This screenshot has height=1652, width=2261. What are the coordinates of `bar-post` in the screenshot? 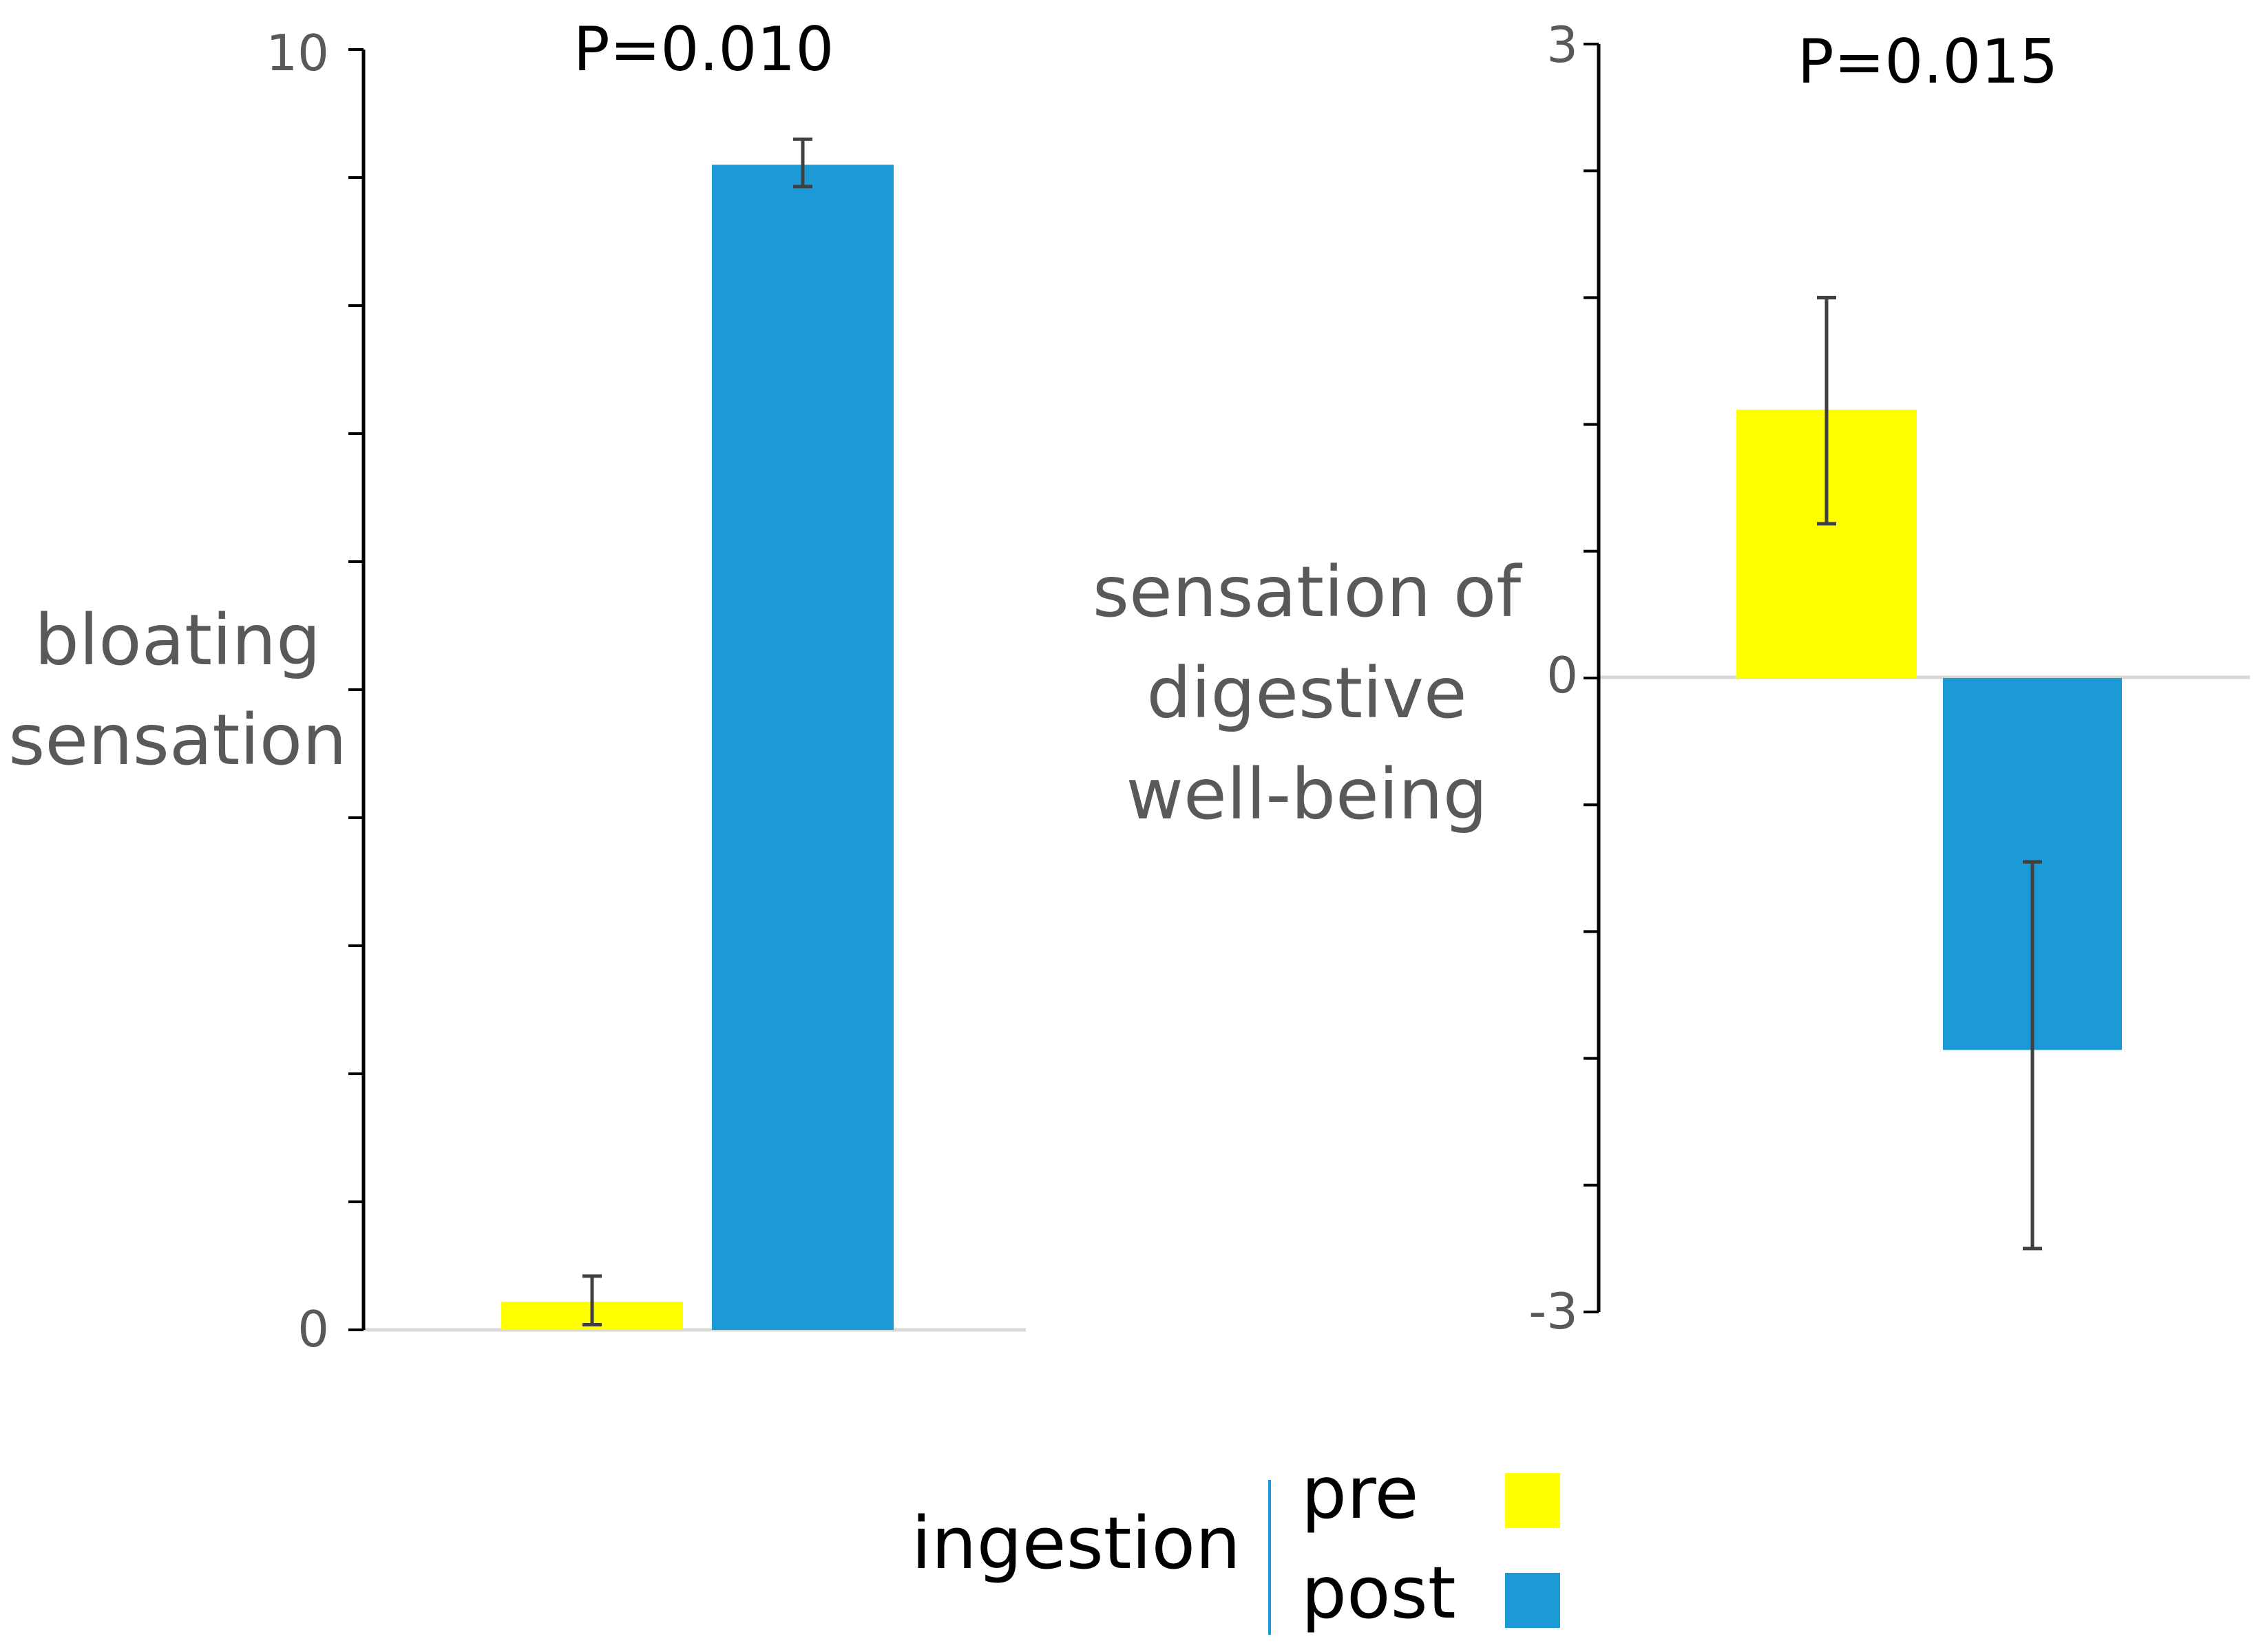 It's located at (803, 748).